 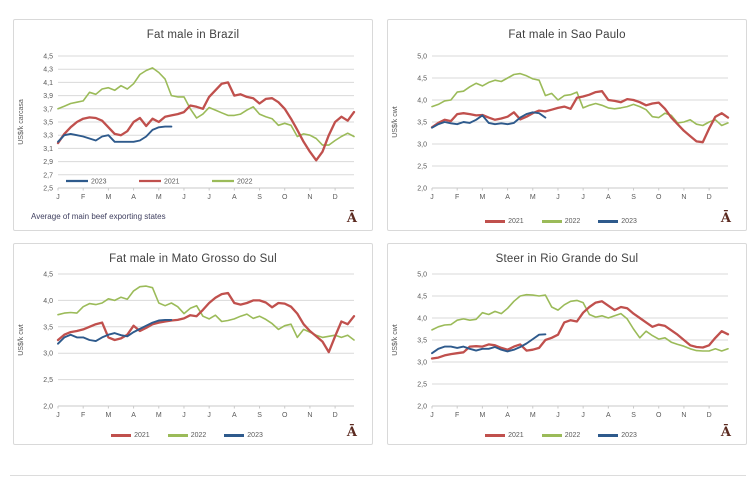 I want to click on y-tick-label: 4,1, so click(x=48, y=83).